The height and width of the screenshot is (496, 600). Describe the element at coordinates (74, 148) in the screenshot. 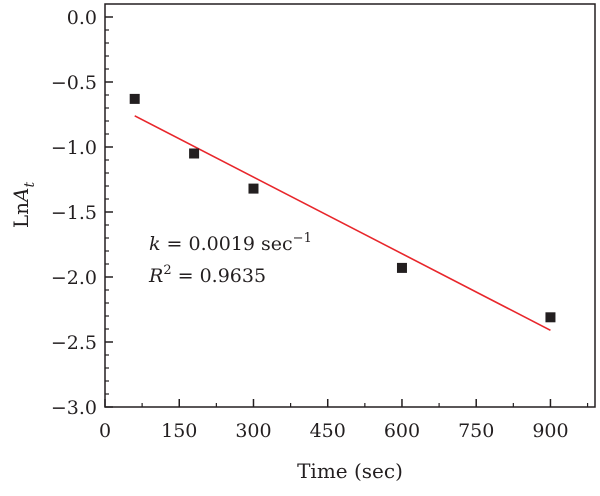

I see `y-tick-label: −1.0` at that location.